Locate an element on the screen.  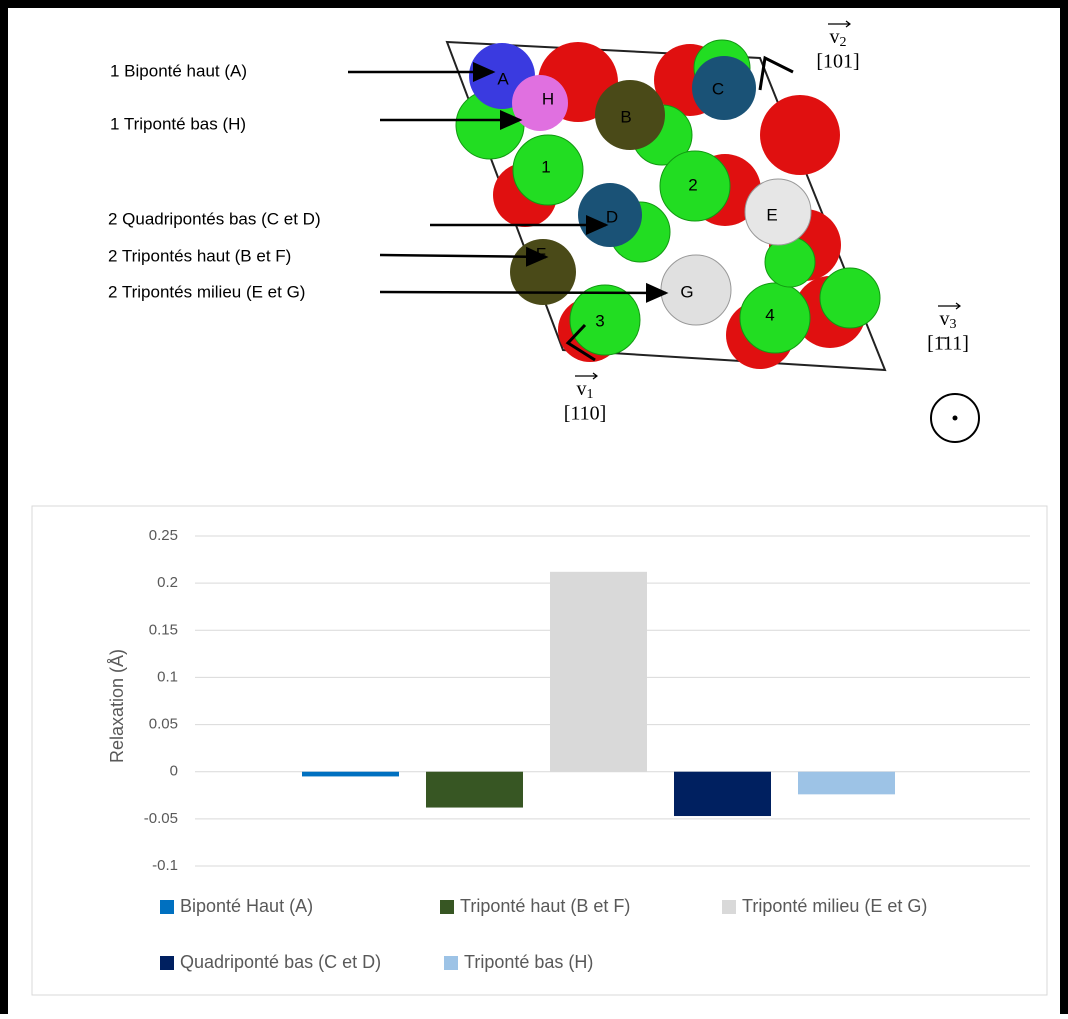
vector-index: 1 is located at coordinates (590, 394).